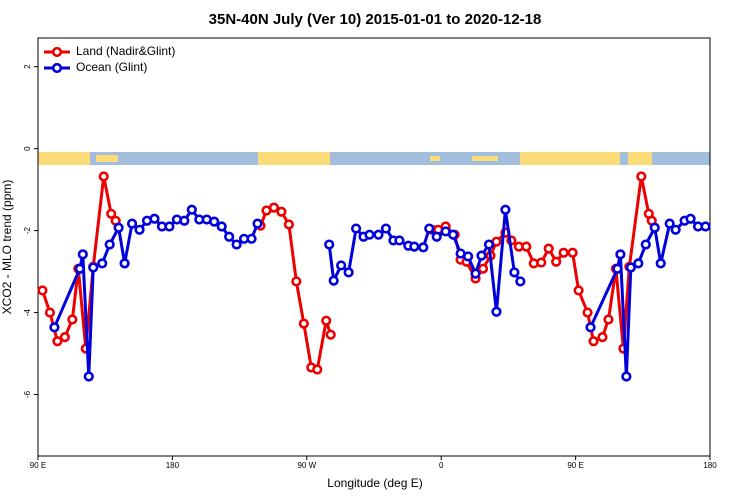 The width and height of the screenshot is (750, 500). Describe the element at coordinates (27, 66) in the screenshot. I see `y-tick-label: 2` at that location.